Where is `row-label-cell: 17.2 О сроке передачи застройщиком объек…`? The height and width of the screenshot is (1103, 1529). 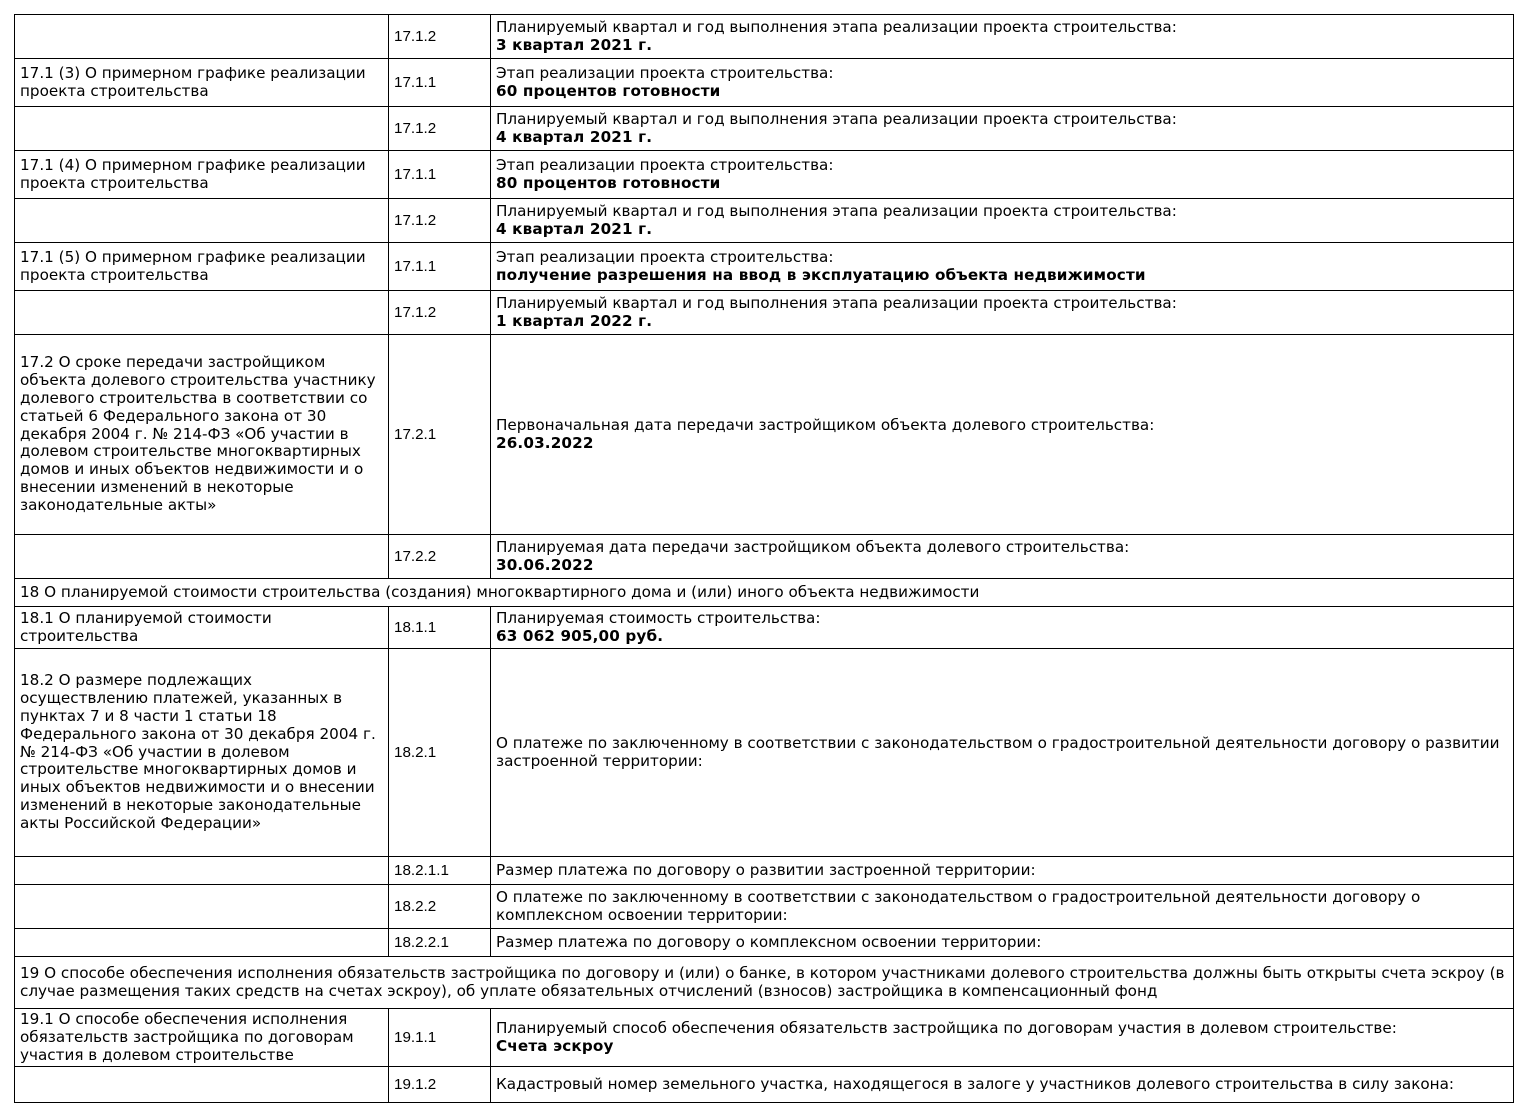 row-label-cell: 17.2 О сроке передачи застройщиком объек… is located at coordinates (201, 434).